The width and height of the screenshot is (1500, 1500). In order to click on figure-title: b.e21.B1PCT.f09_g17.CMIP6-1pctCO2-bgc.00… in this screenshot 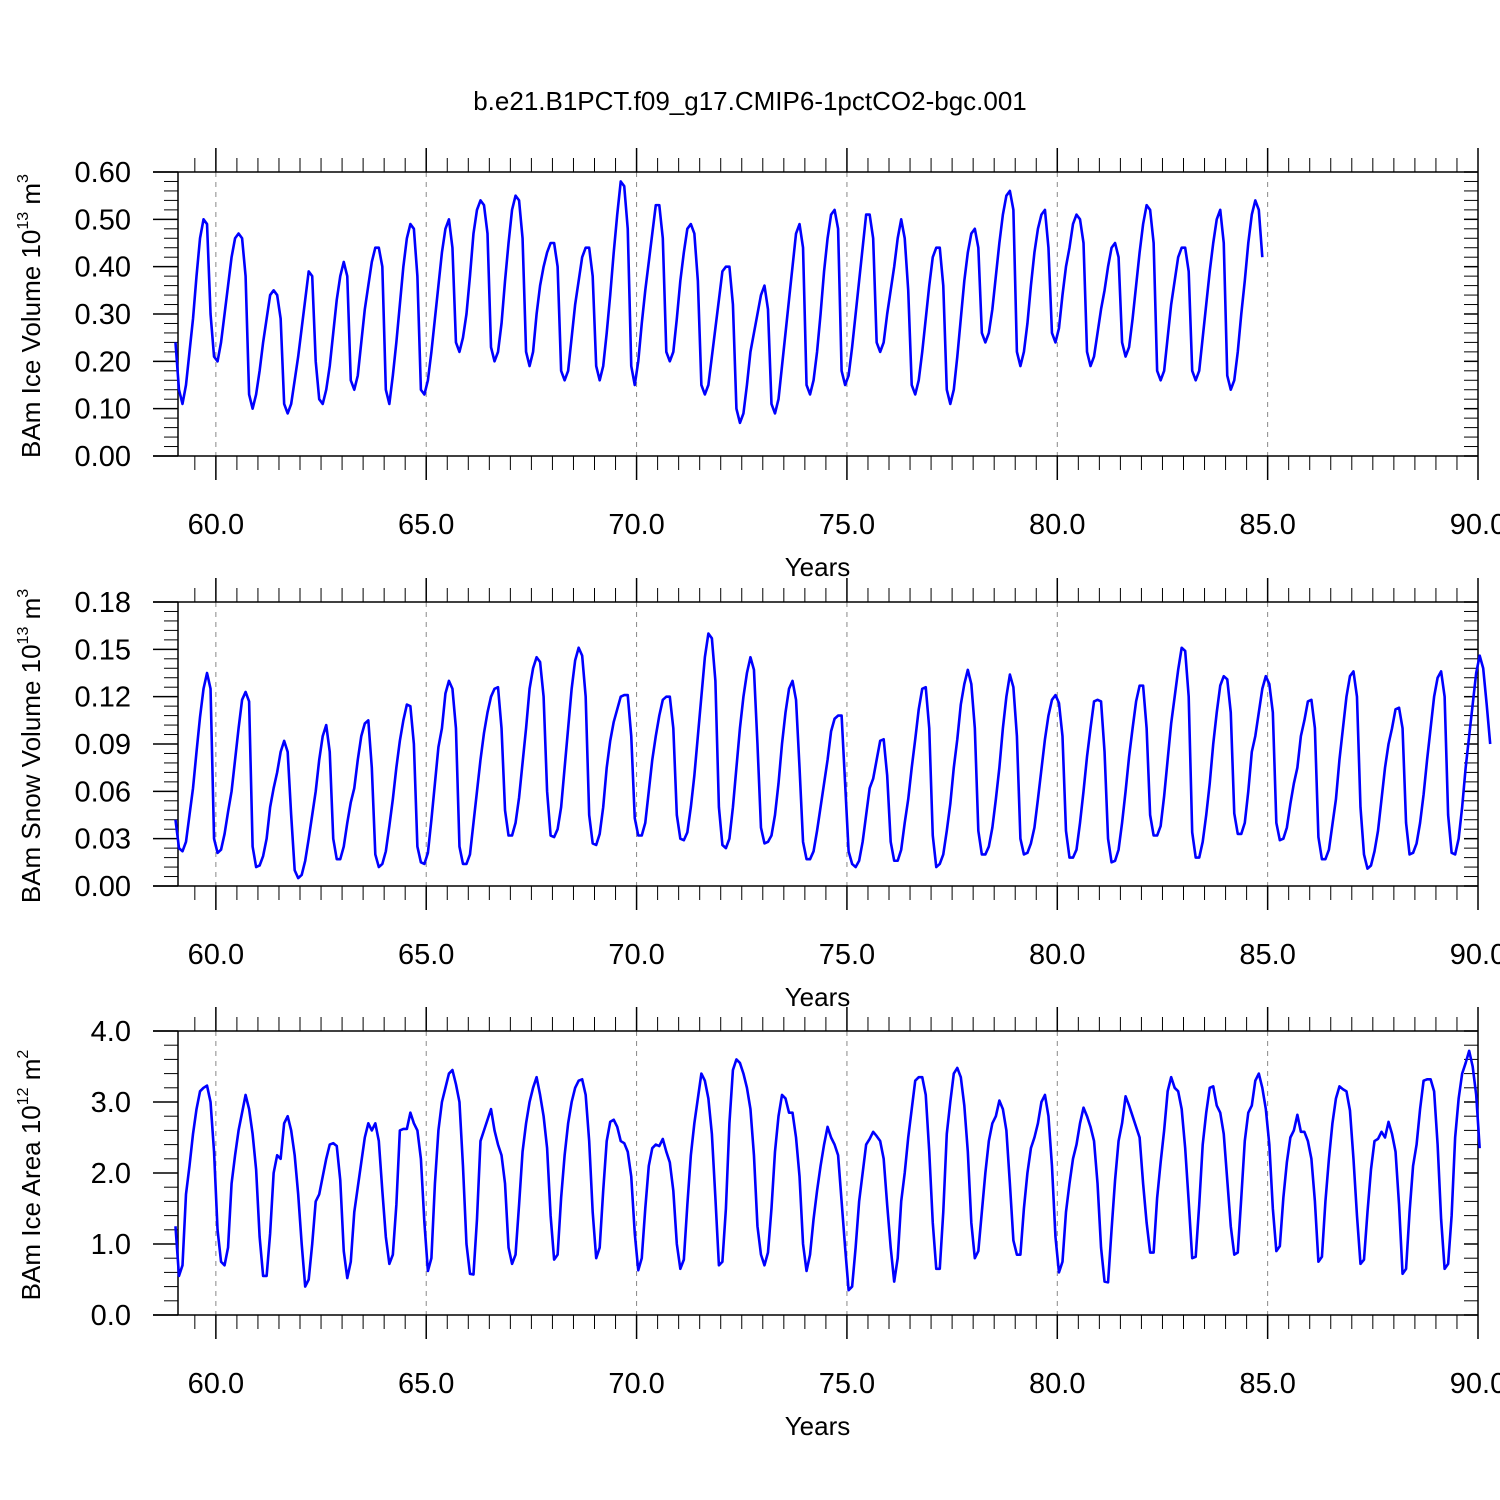, I will do `click(750, 101)`.